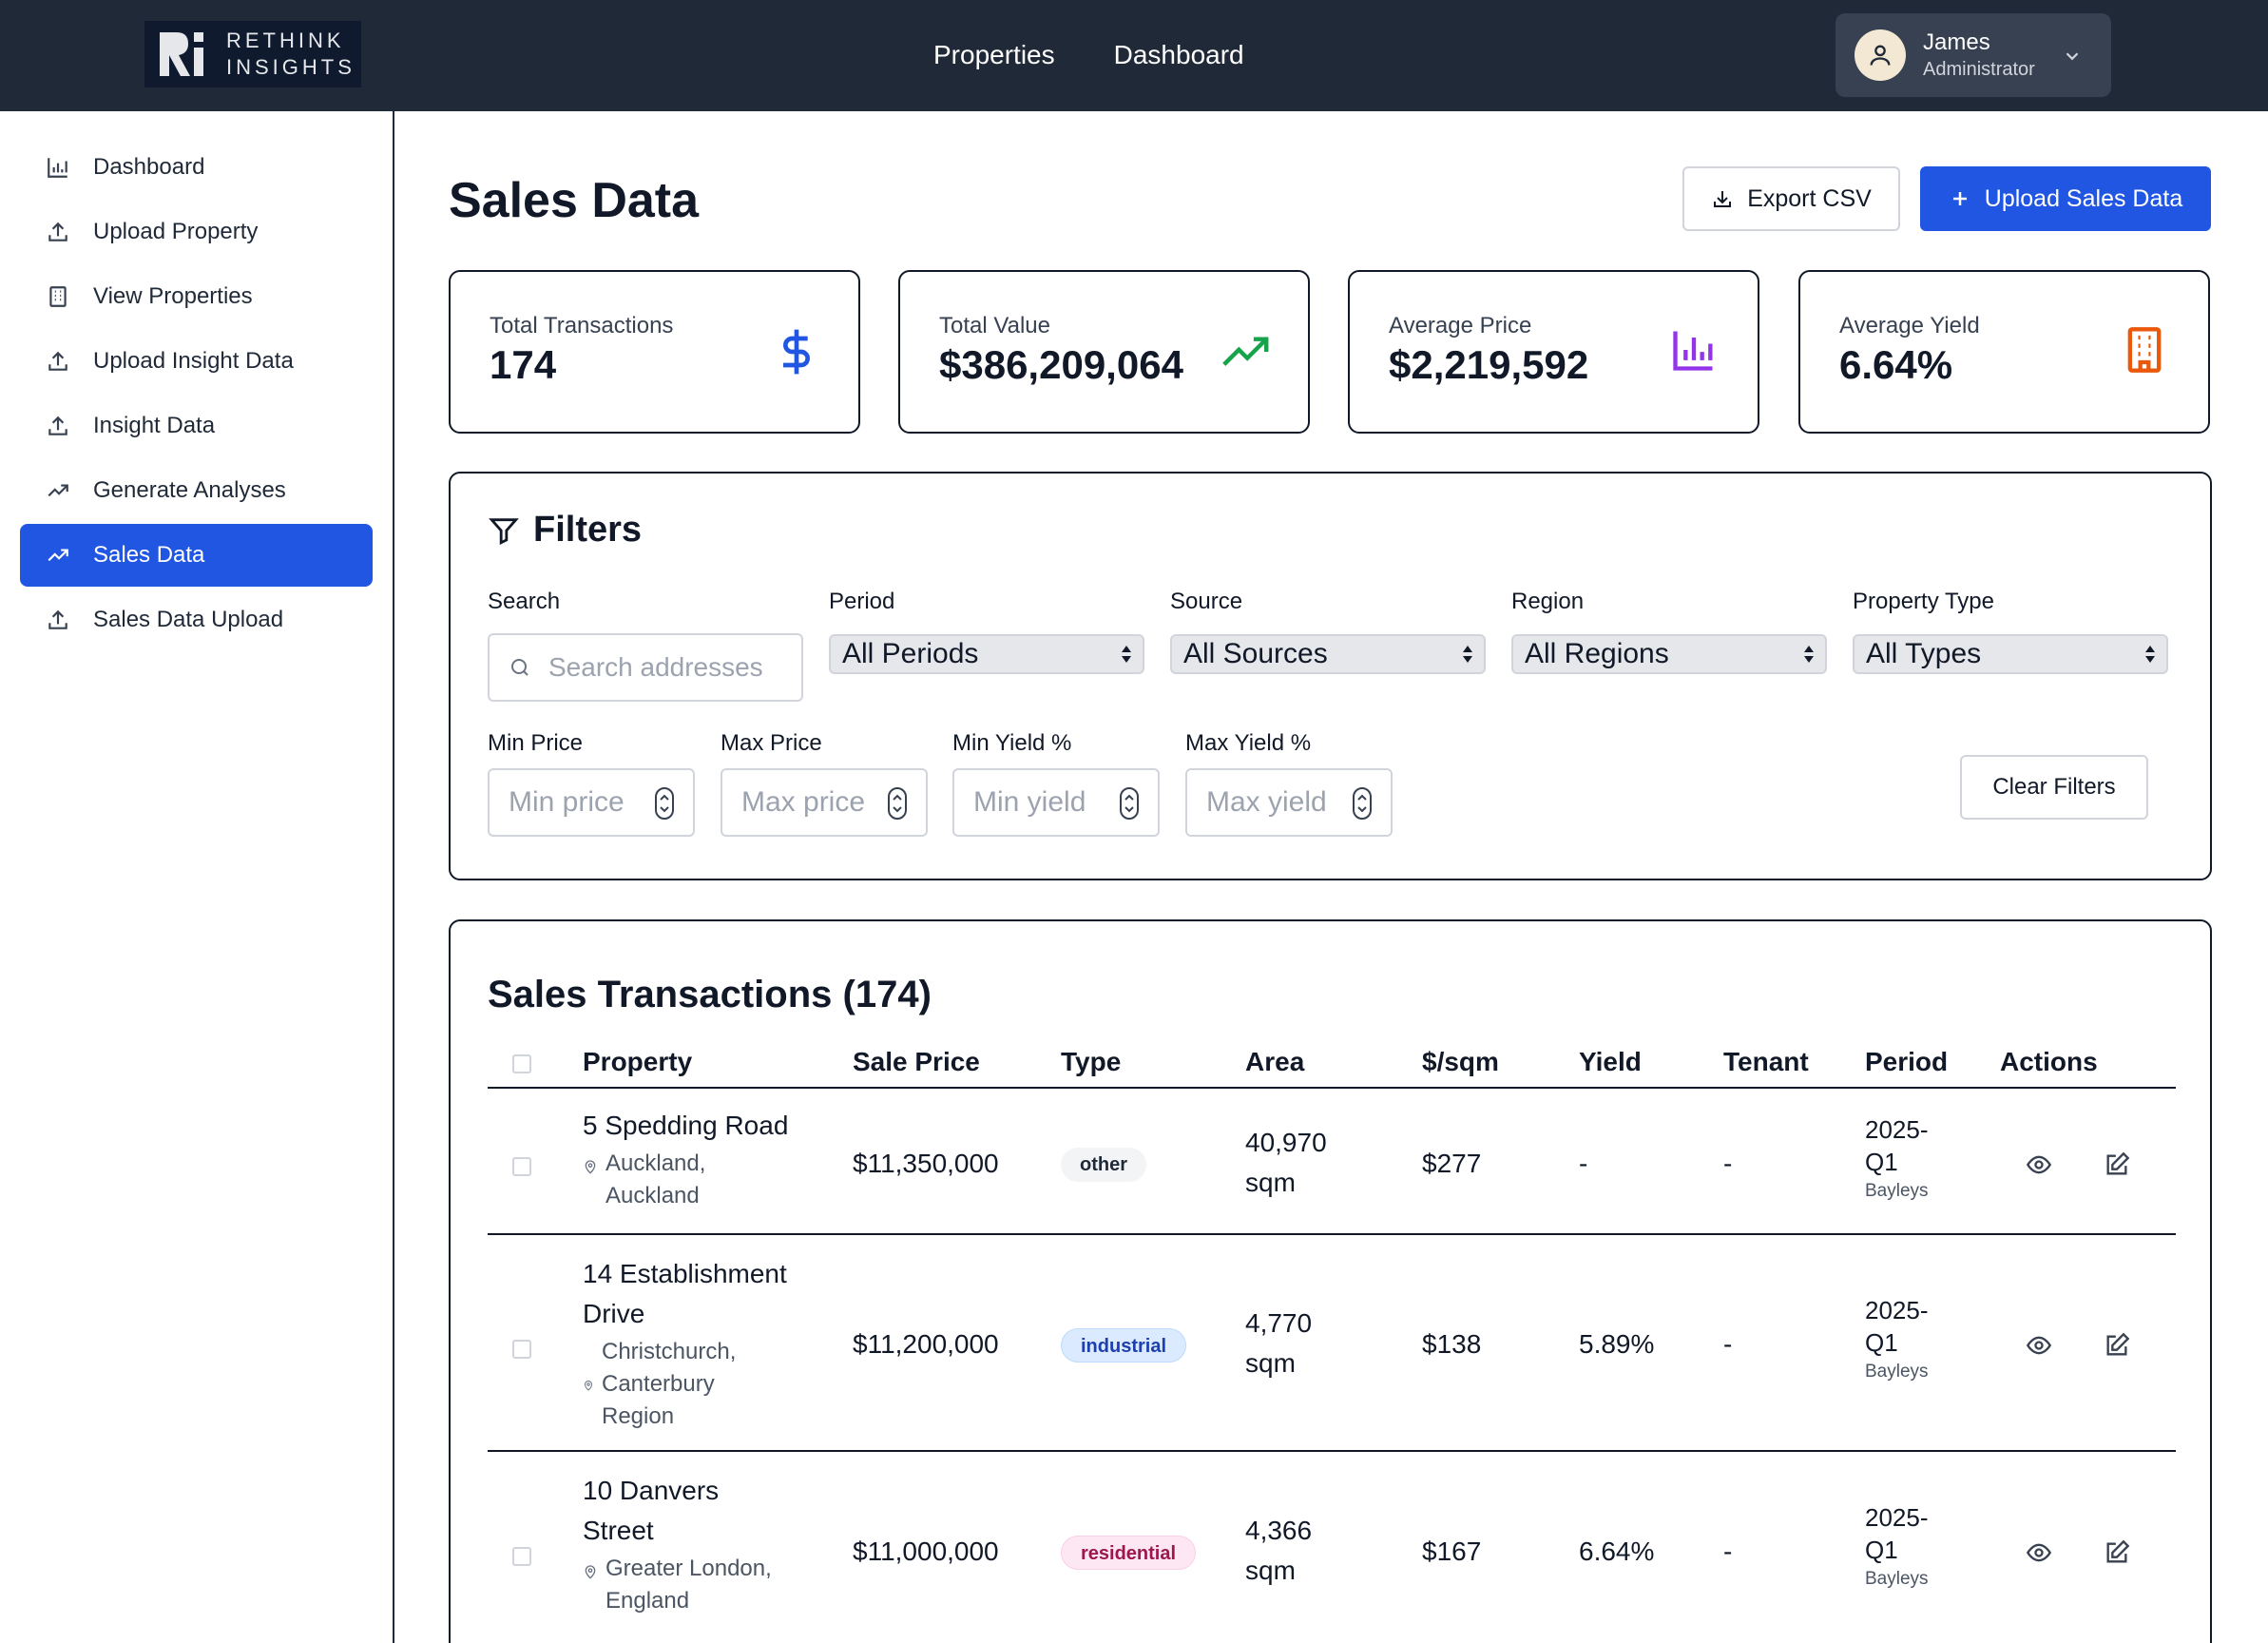 This screenshot has width=2268, height=1643. Describe the element at coordinates (796, 352) in the screenshot. I see `dollar-icon` at that location.